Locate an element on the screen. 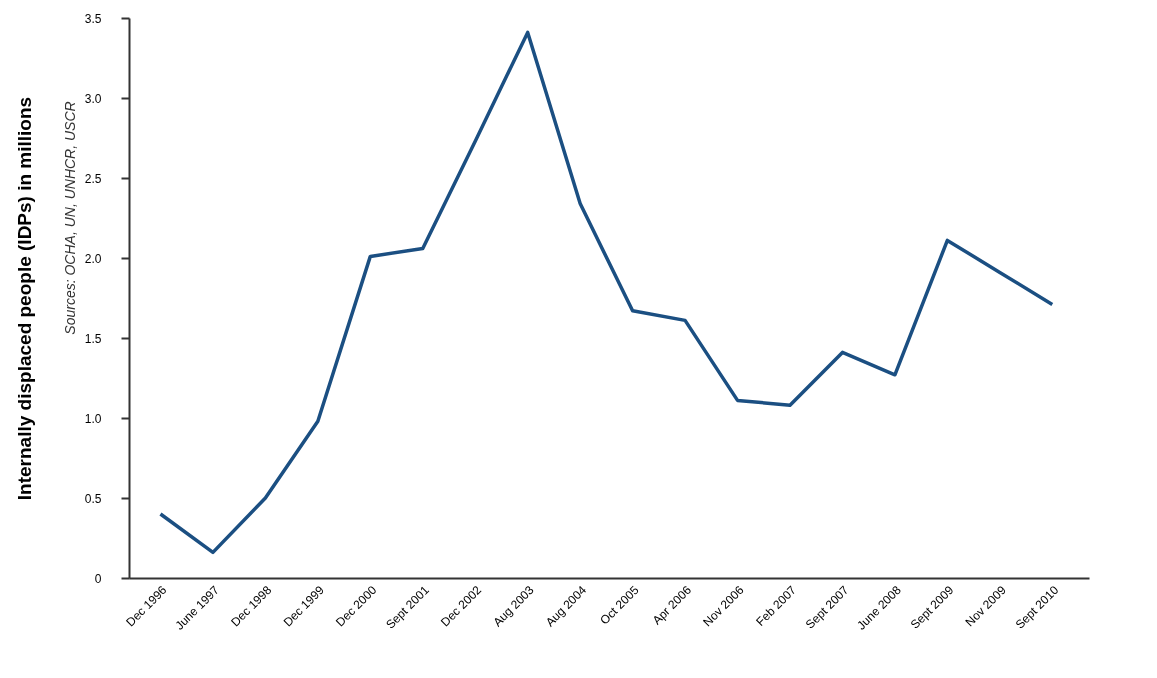 This screenshot has height=678, width=1157. y-tick-label: 1.5 is located at coordinates (93, 338).